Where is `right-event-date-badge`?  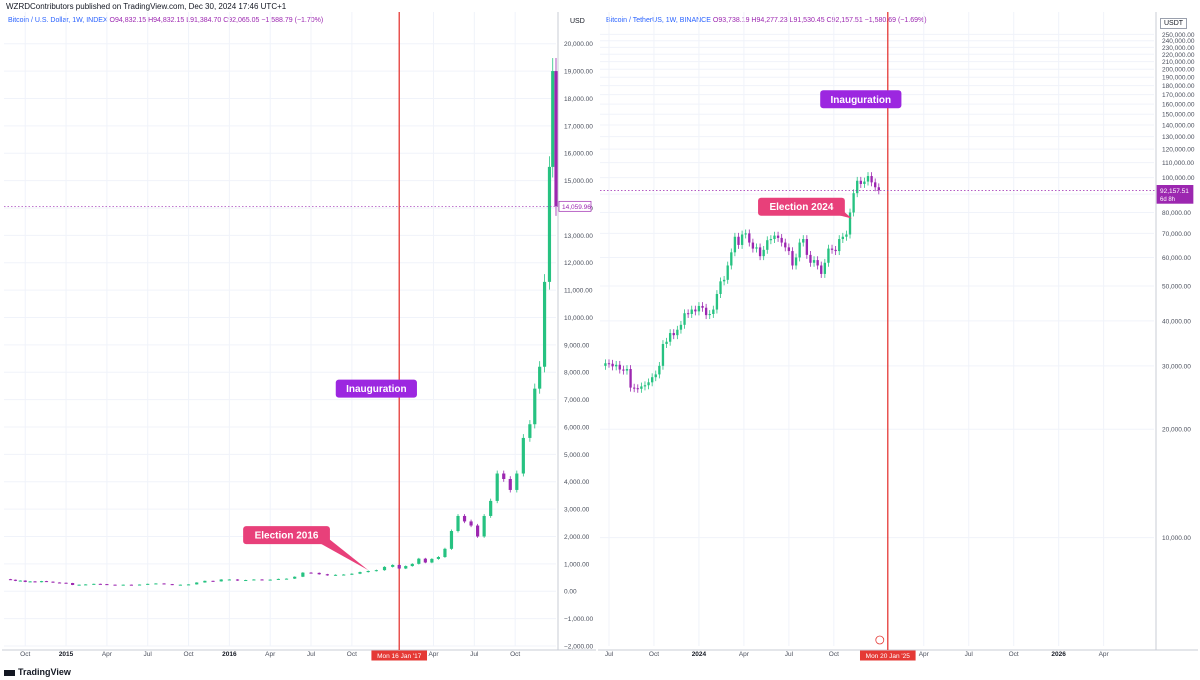
right-event-date-badge is located at coordinates (887, 655).